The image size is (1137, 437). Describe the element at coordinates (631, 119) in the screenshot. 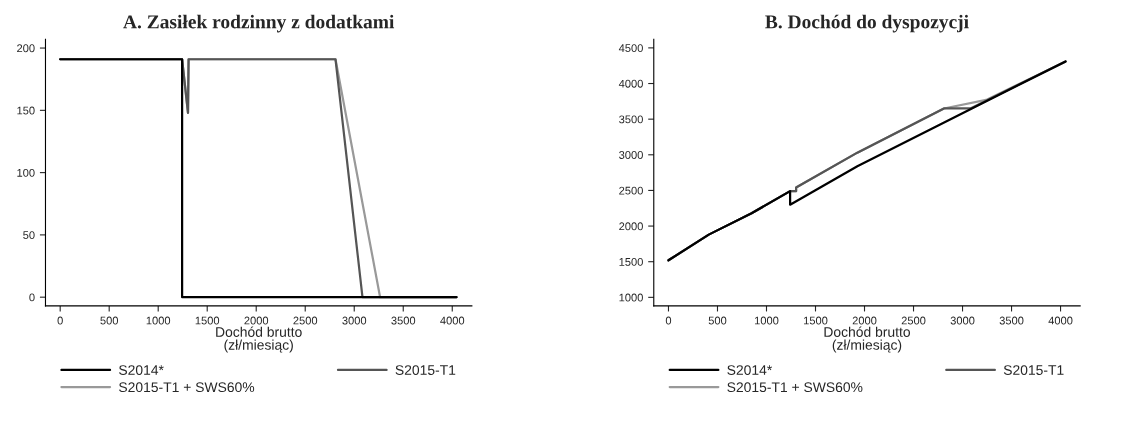

I see `y-tick-label: 3500` at that location.